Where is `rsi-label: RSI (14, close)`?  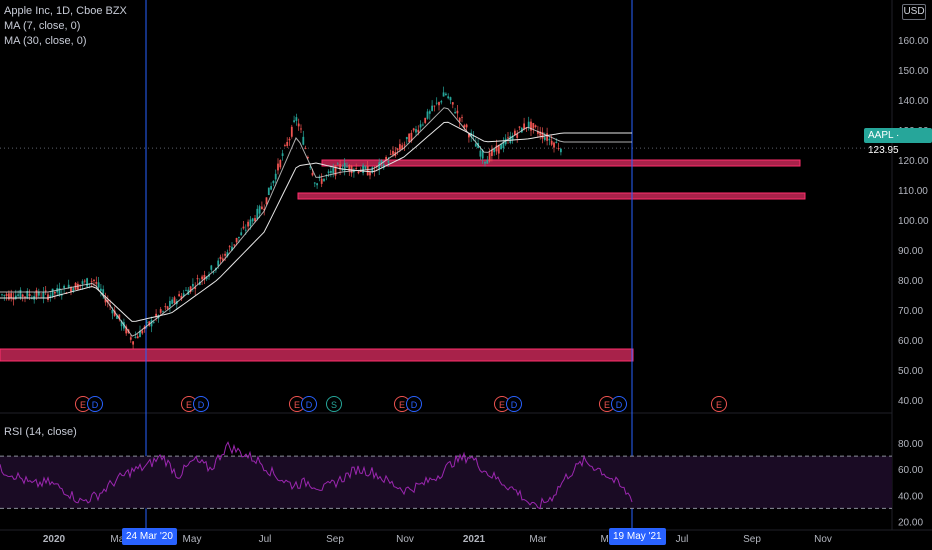 rsi-label: RSI (14, close) is located at coordinates (40, 432).